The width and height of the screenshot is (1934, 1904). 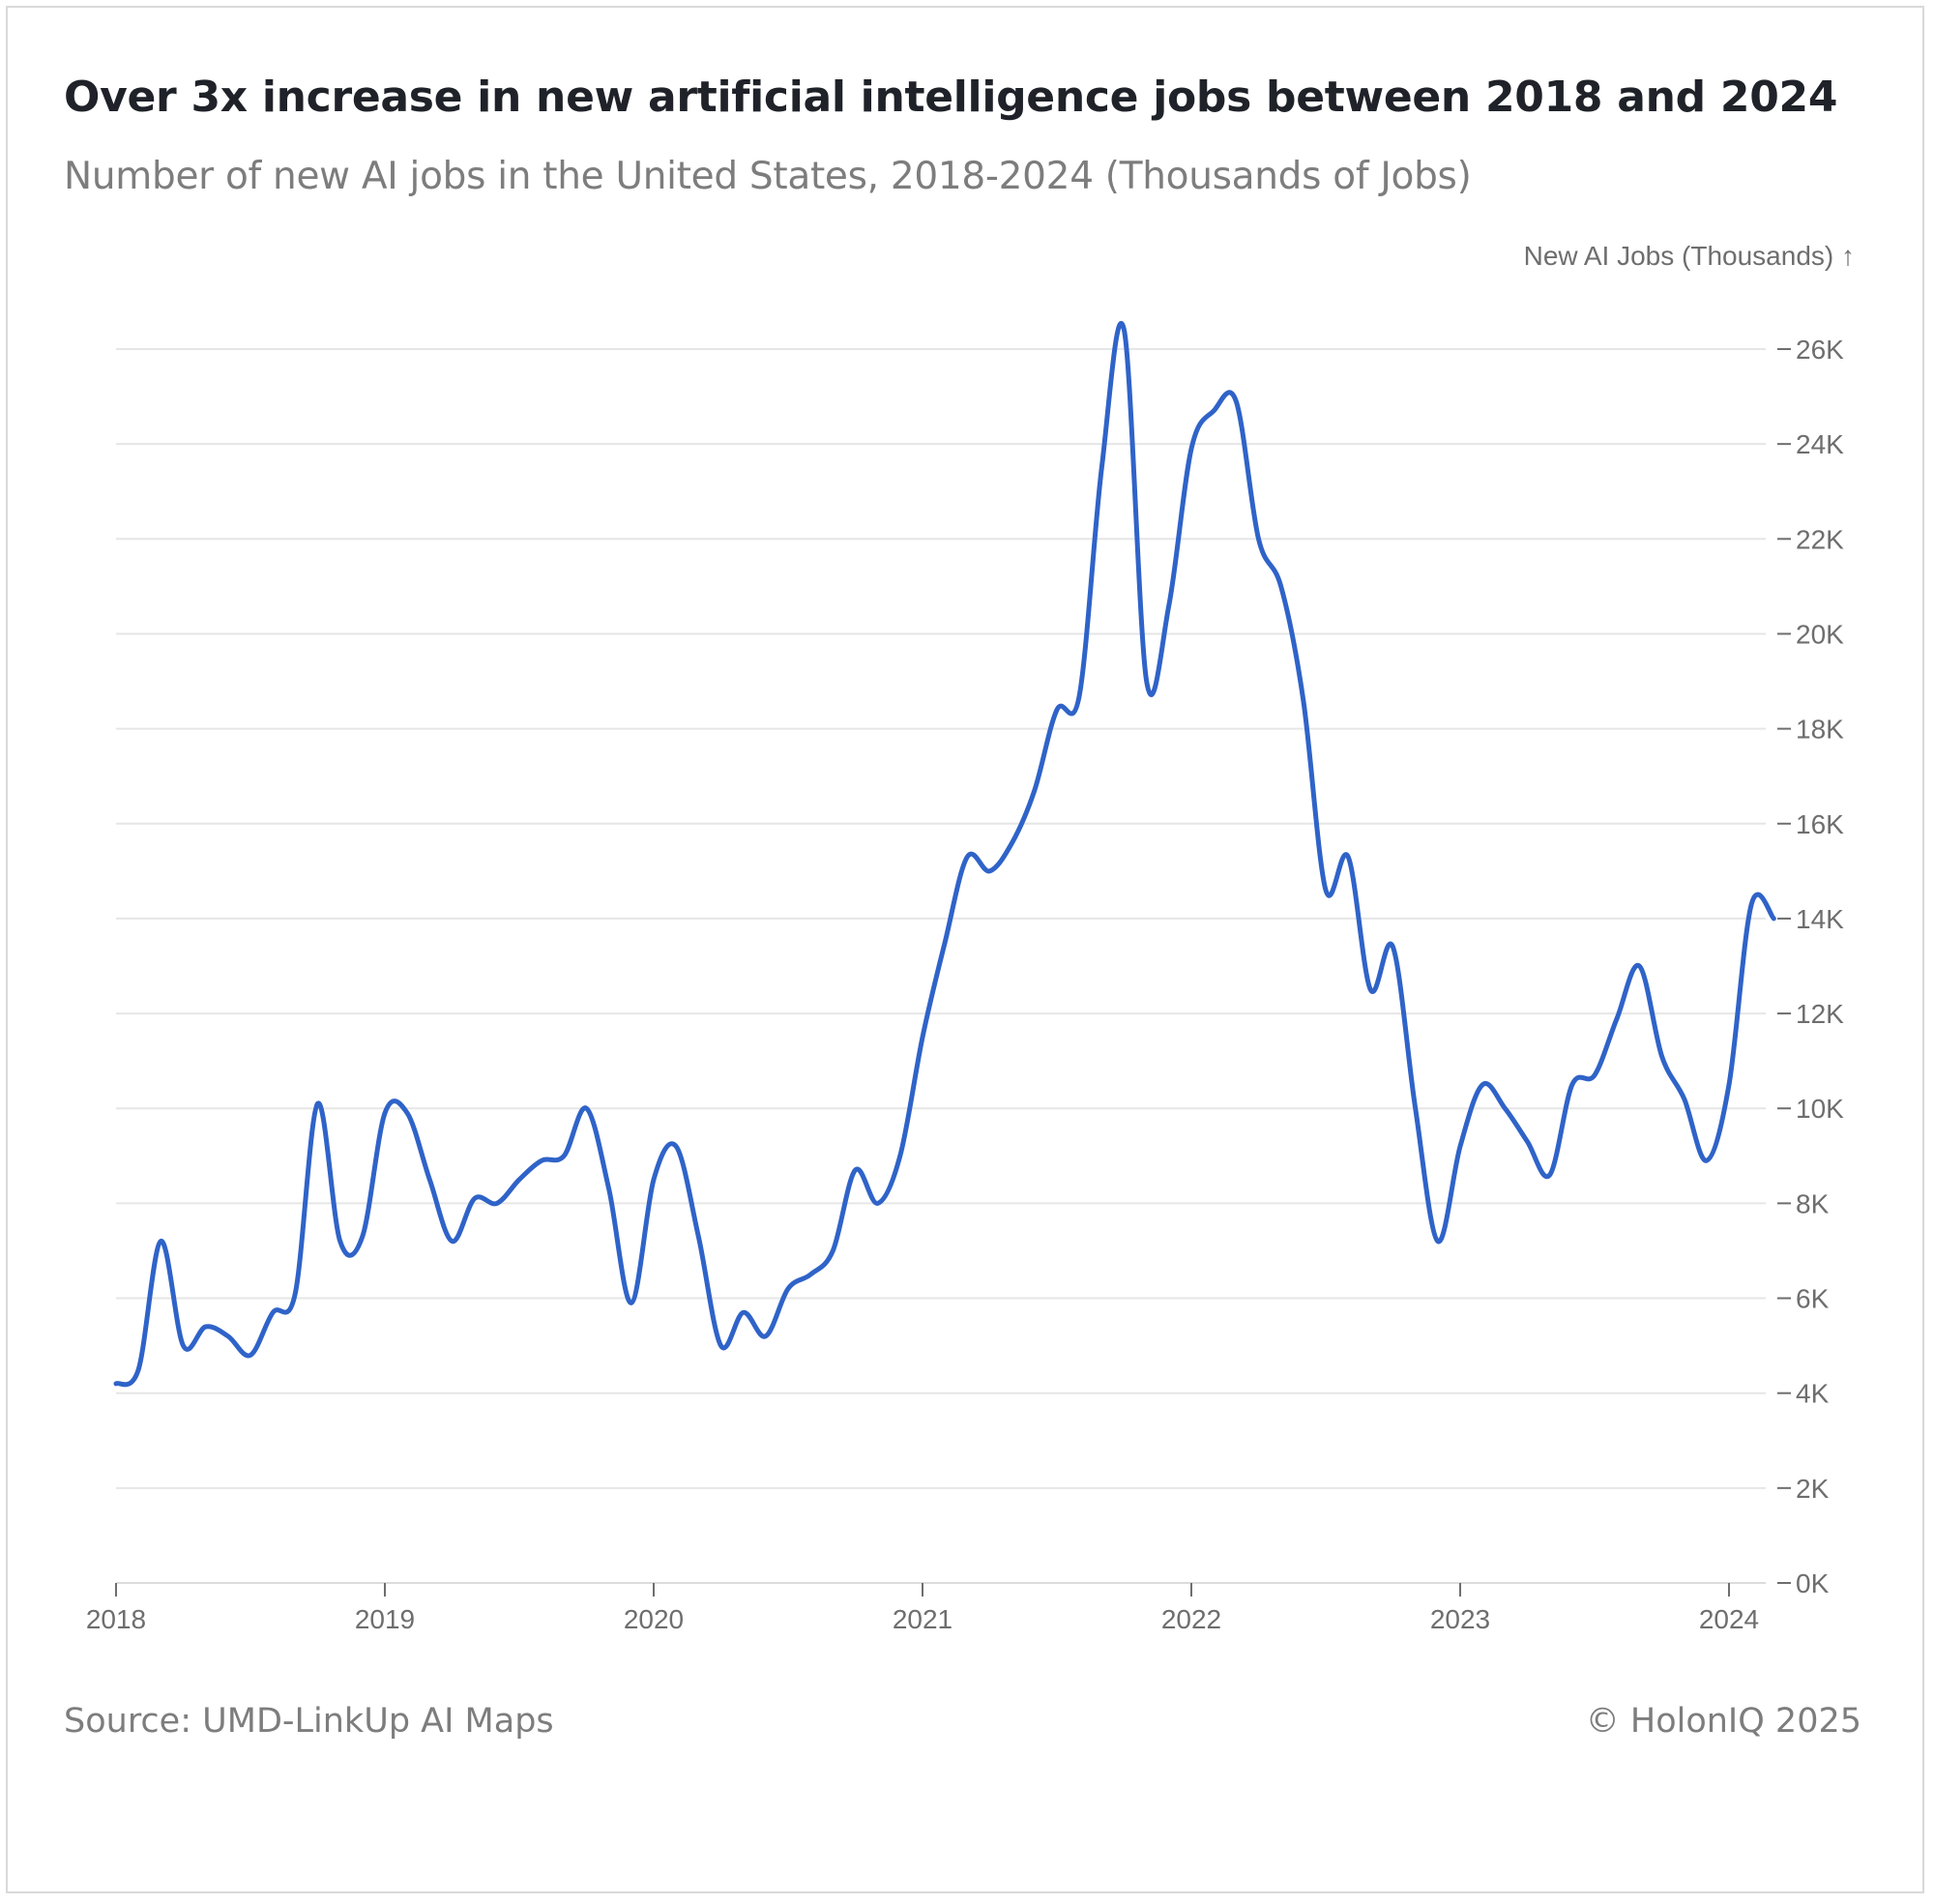 What do you see at coordinates (1820, 1014) in the screenshot?
I see `y-tick-label: 12K` at bounding box center [1820, 1014].